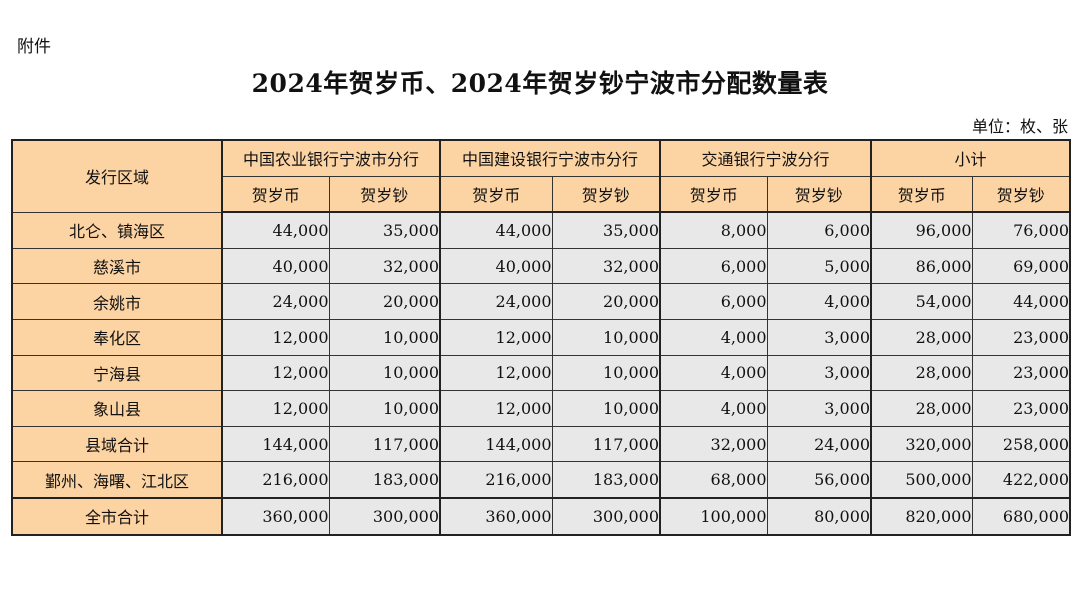 Image resolution: width=1080 pixels, height=592 pixels. Describe the element at coordinates (117, 408) in the screenshot. I see `region-cell: 象山县` at that location.